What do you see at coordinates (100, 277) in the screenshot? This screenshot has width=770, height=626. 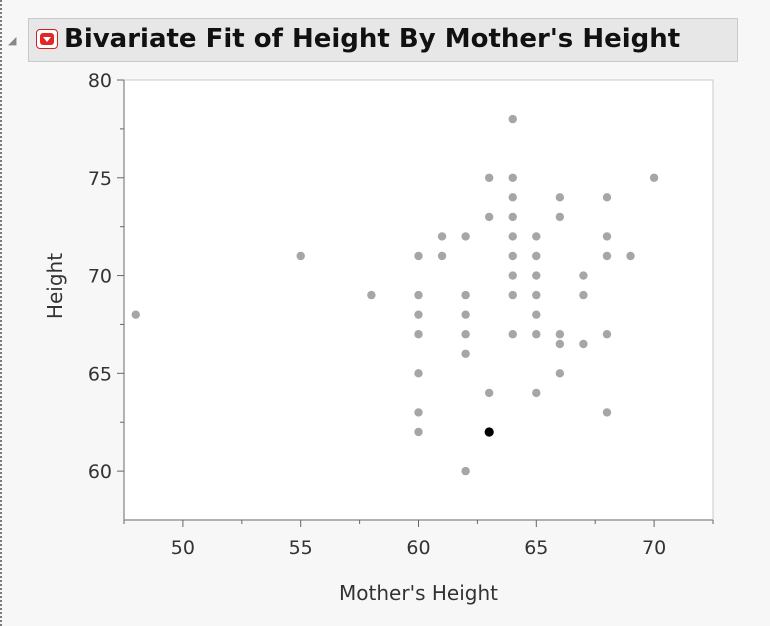 I see `y-tick-label: 70` at bounding box center [100, 277].